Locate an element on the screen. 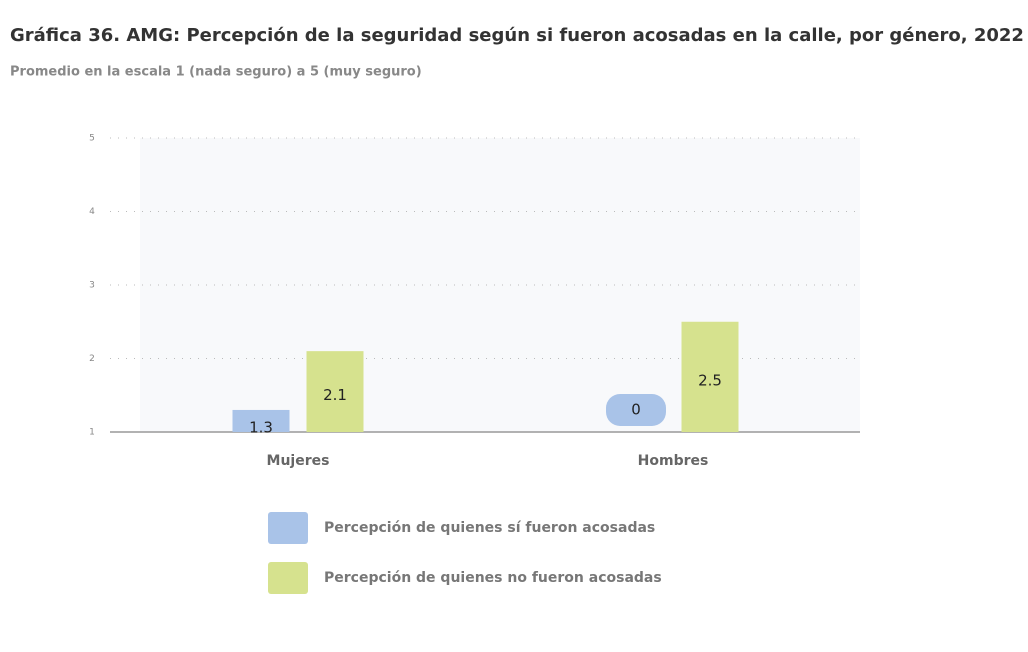 The width and height of the screenshot is (1028, 652). data-label: 1.3 is located at coordinates (261, 427).